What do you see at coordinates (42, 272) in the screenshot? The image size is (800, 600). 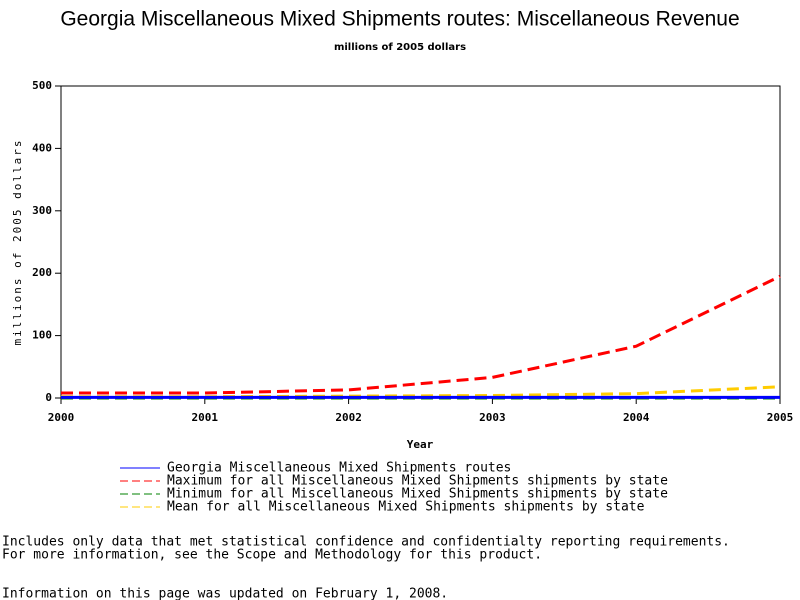 I see `y-tick-label: 200` at bounding box center [42, 272].